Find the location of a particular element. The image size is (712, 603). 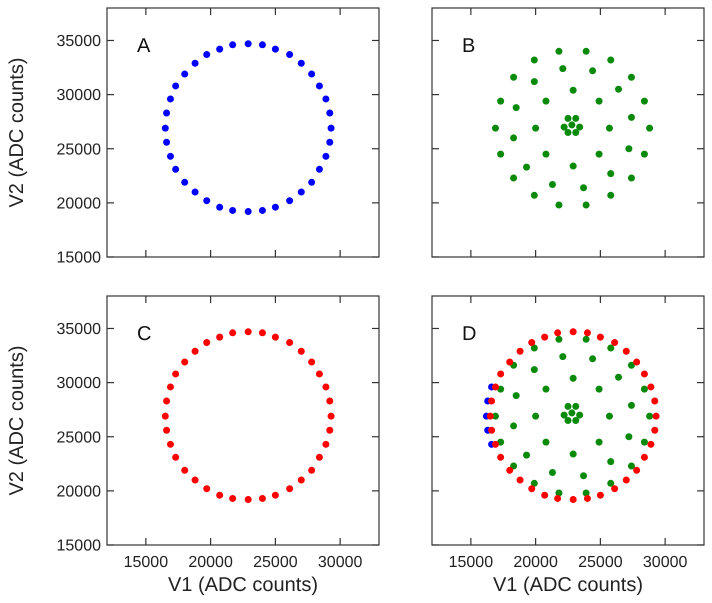

y-tick-label: 35000 is located at coordinates (79, 329).